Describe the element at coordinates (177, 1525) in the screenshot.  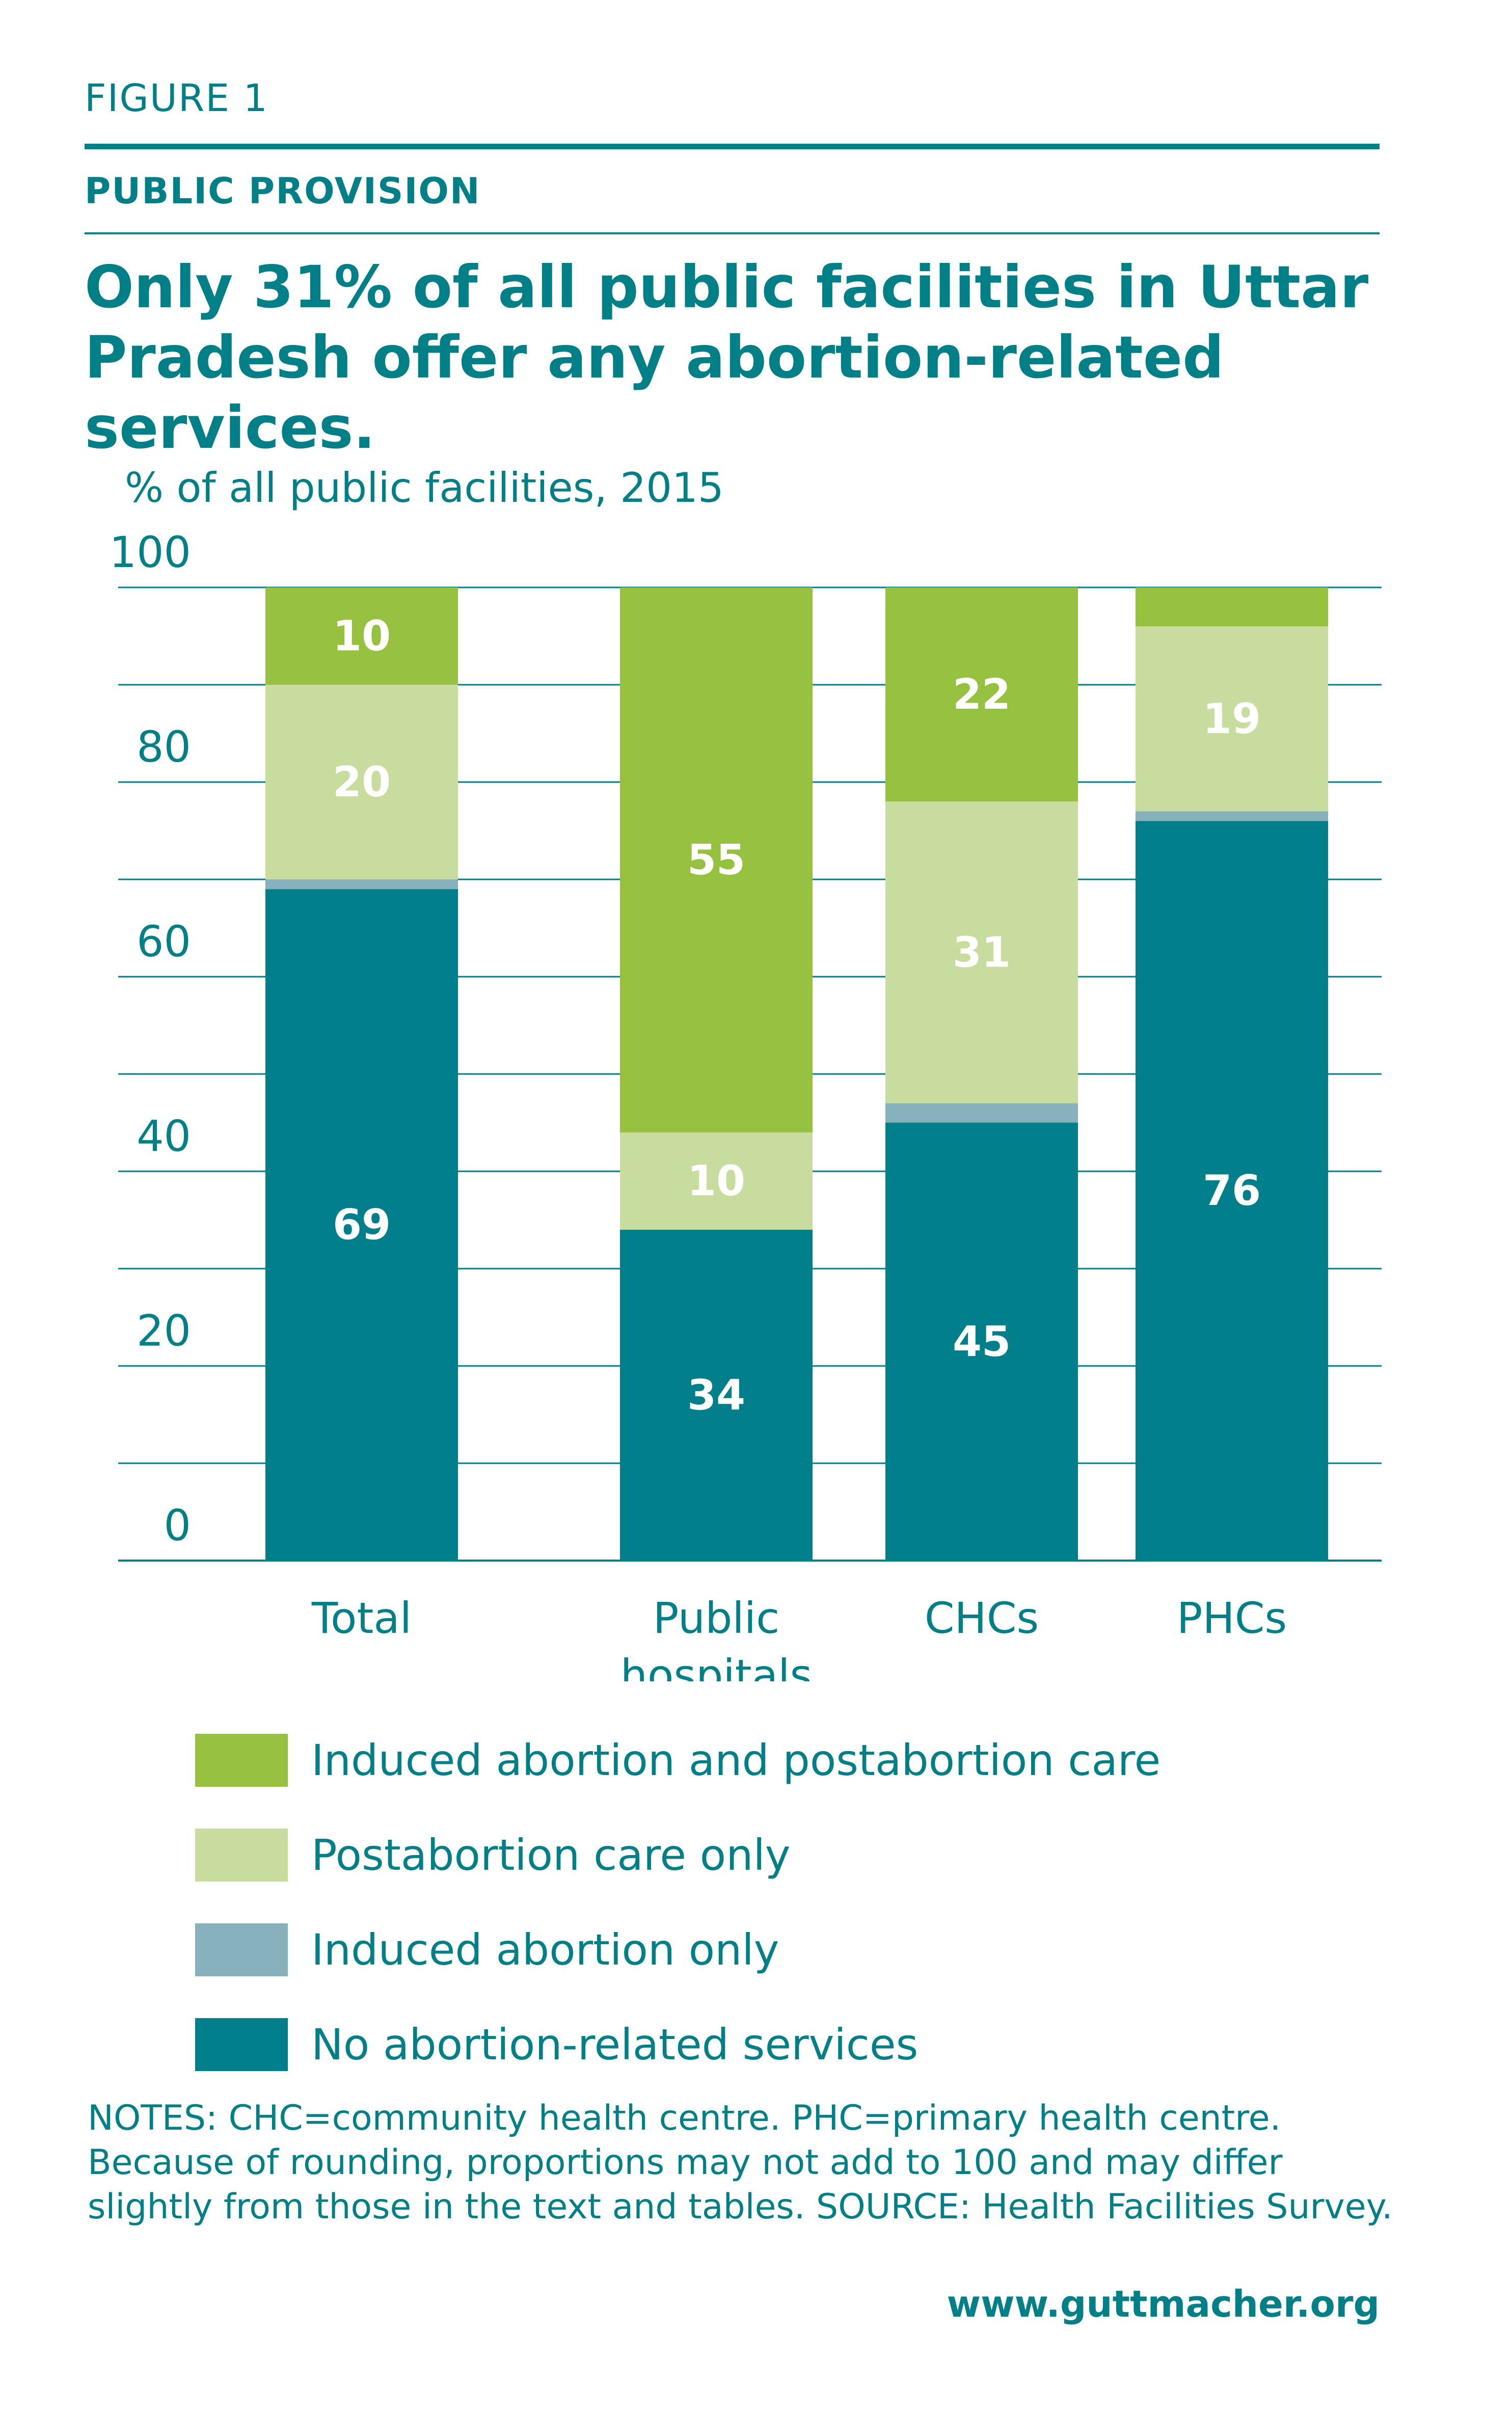
I see `y-tick-label: 0` at that location.